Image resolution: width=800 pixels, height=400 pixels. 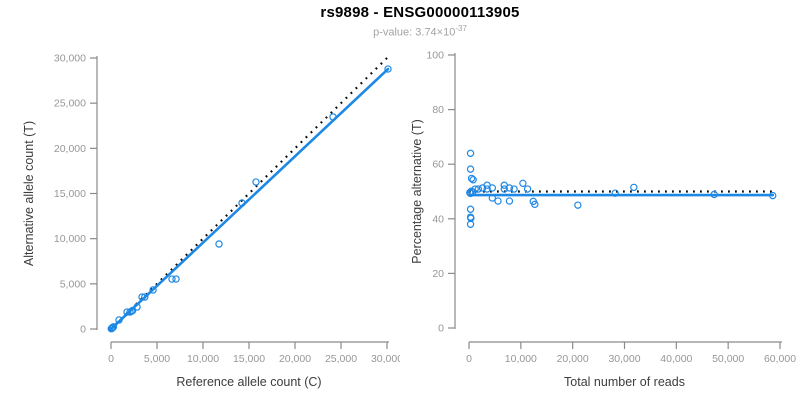 What do you see at coordinates (435, 56) in the screenshot?
I see `y-tick-label: 100` at bounding box center [435, 56].